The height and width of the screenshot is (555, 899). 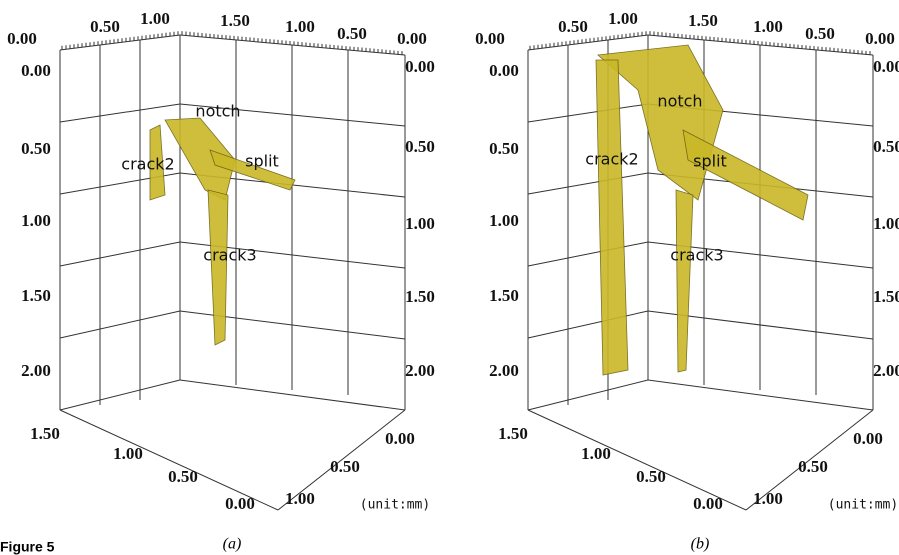 What do you see at coordinates (27, 547) in the screenshot?
I see `figure-label: Figure 5` at bounding box center [27, 547].